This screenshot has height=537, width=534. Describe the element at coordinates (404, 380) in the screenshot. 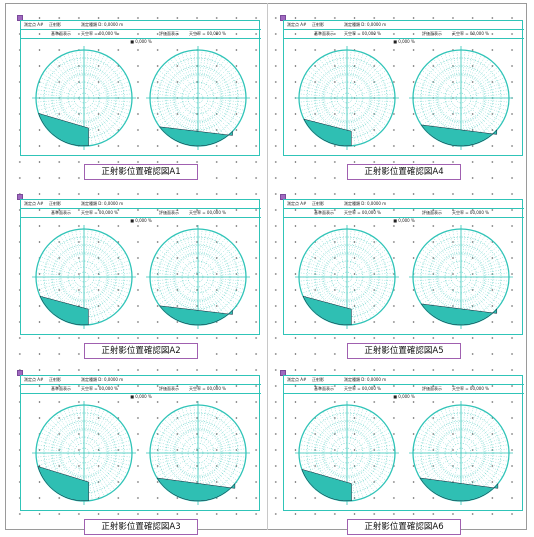

I see `header-row-1: 測定点 A# 正射影 測定種類 D: 0,0000 m` at that location.